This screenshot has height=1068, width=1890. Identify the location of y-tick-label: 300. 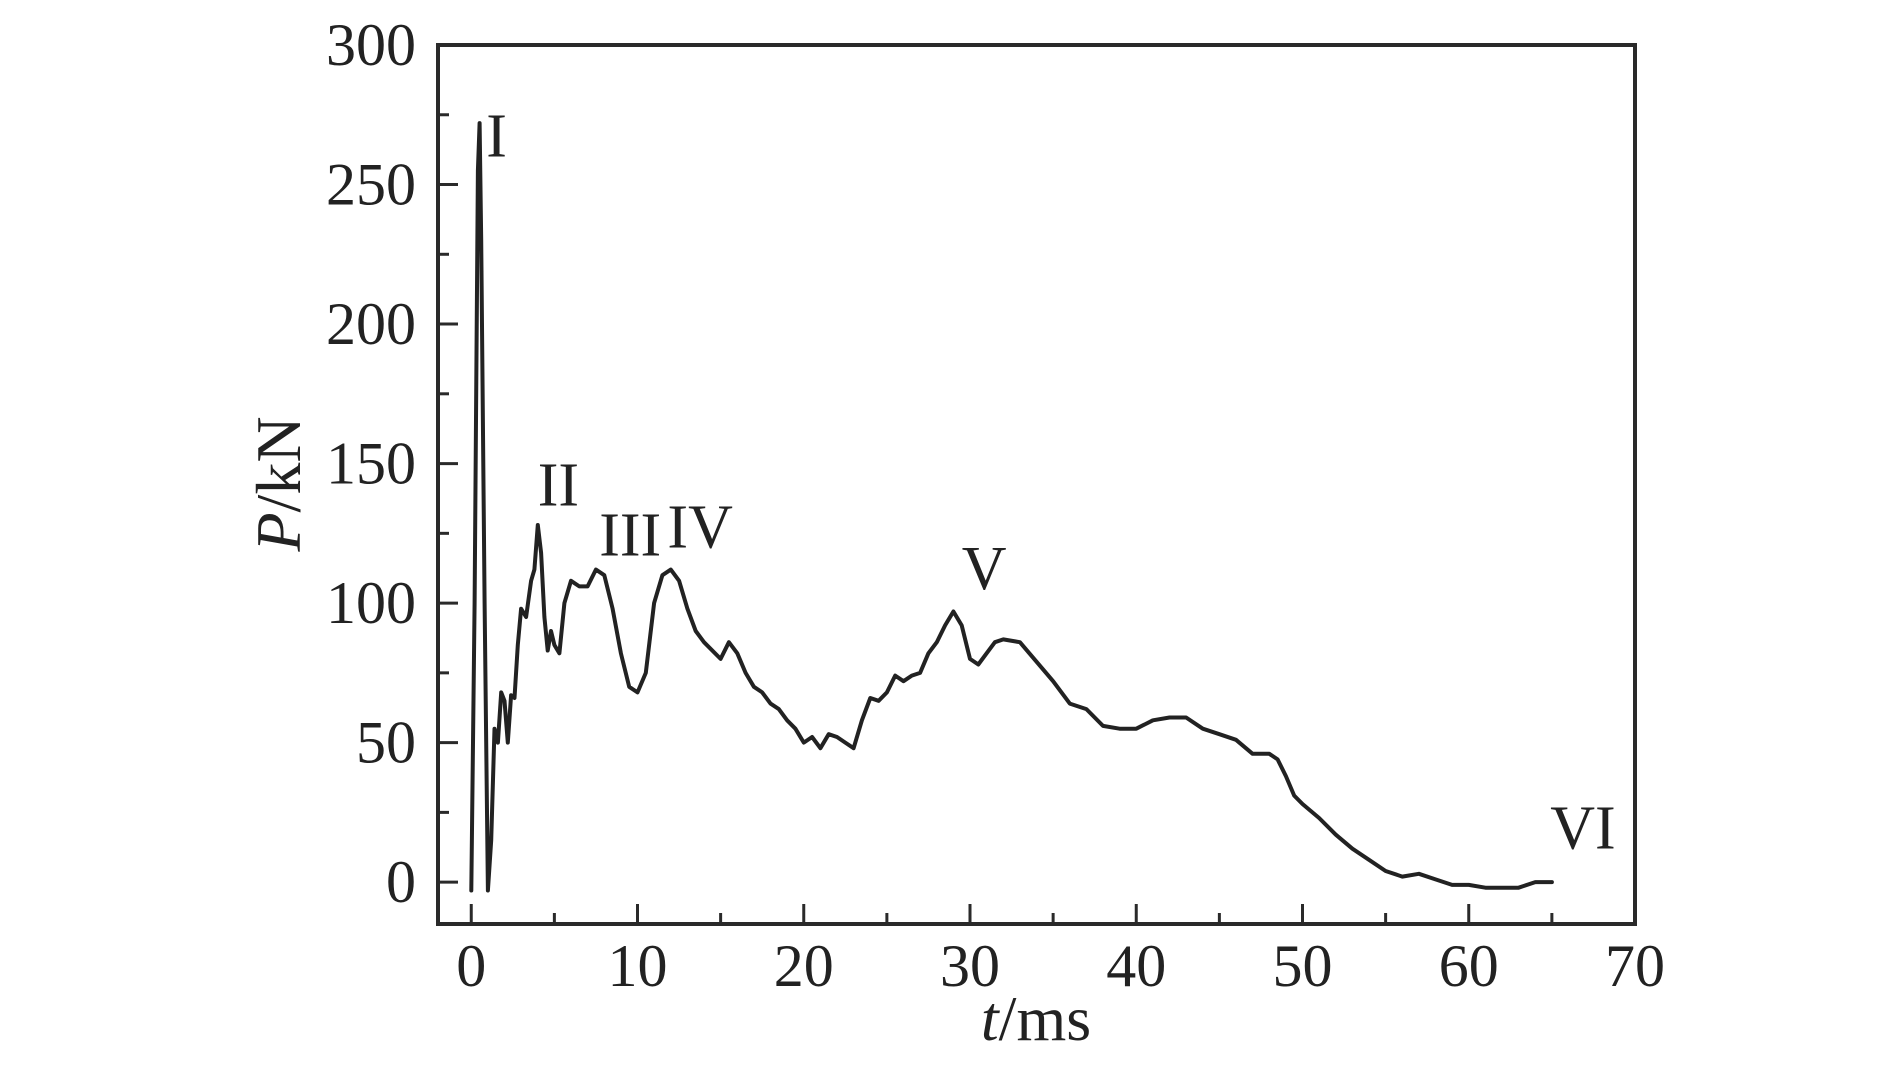
(371, 45).